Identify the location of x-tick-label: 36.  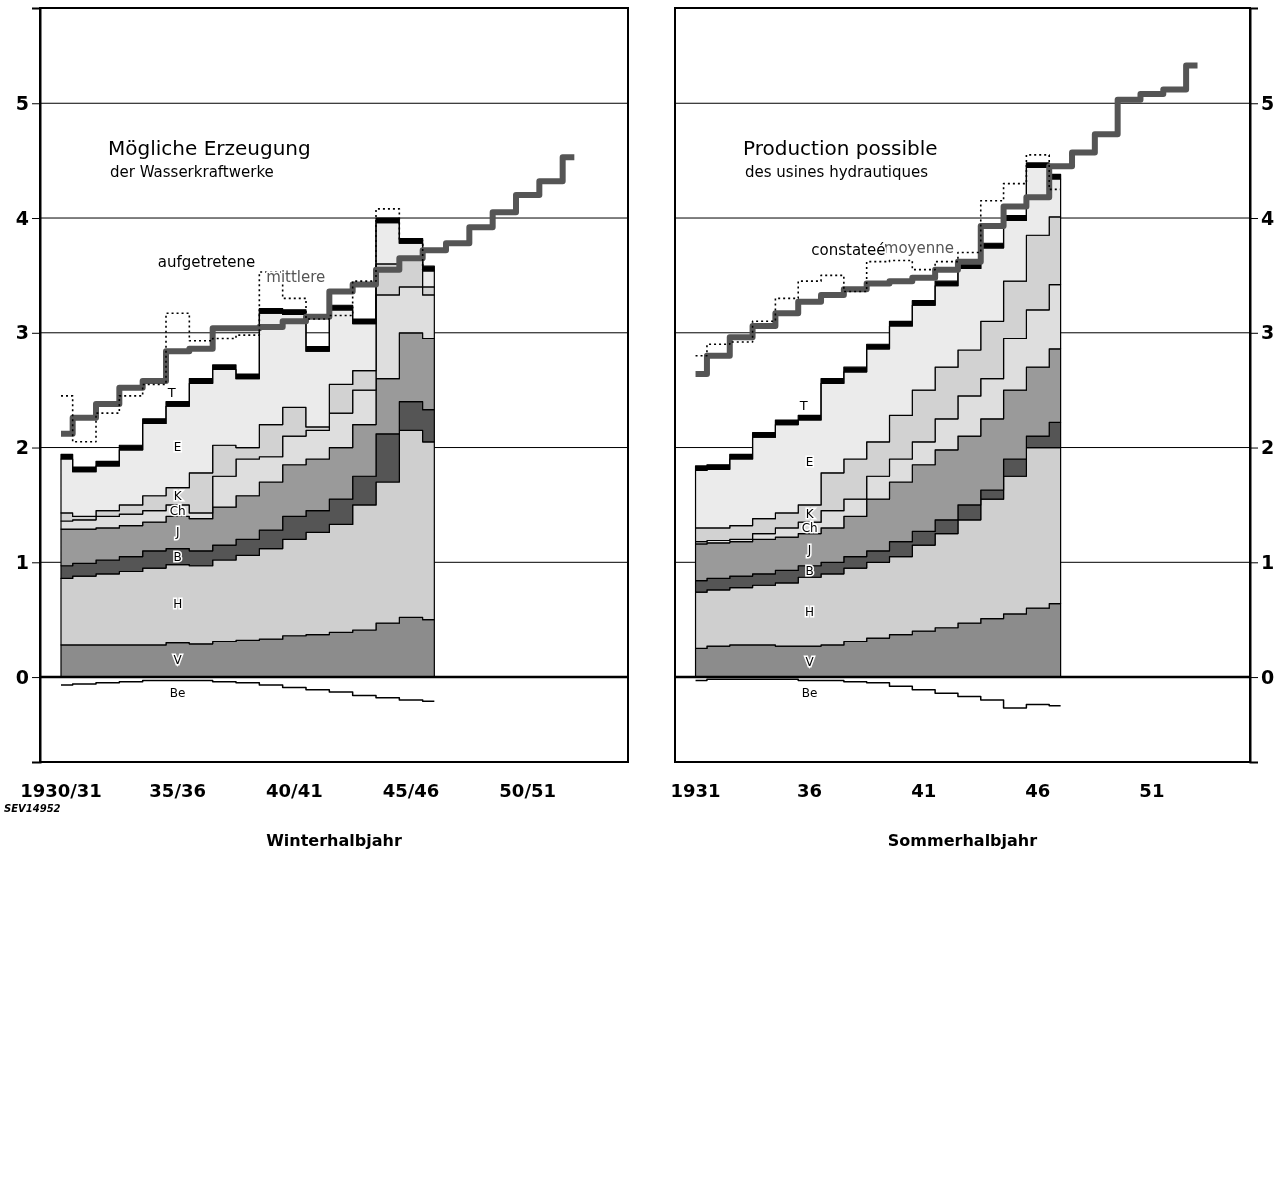
(810, 790).